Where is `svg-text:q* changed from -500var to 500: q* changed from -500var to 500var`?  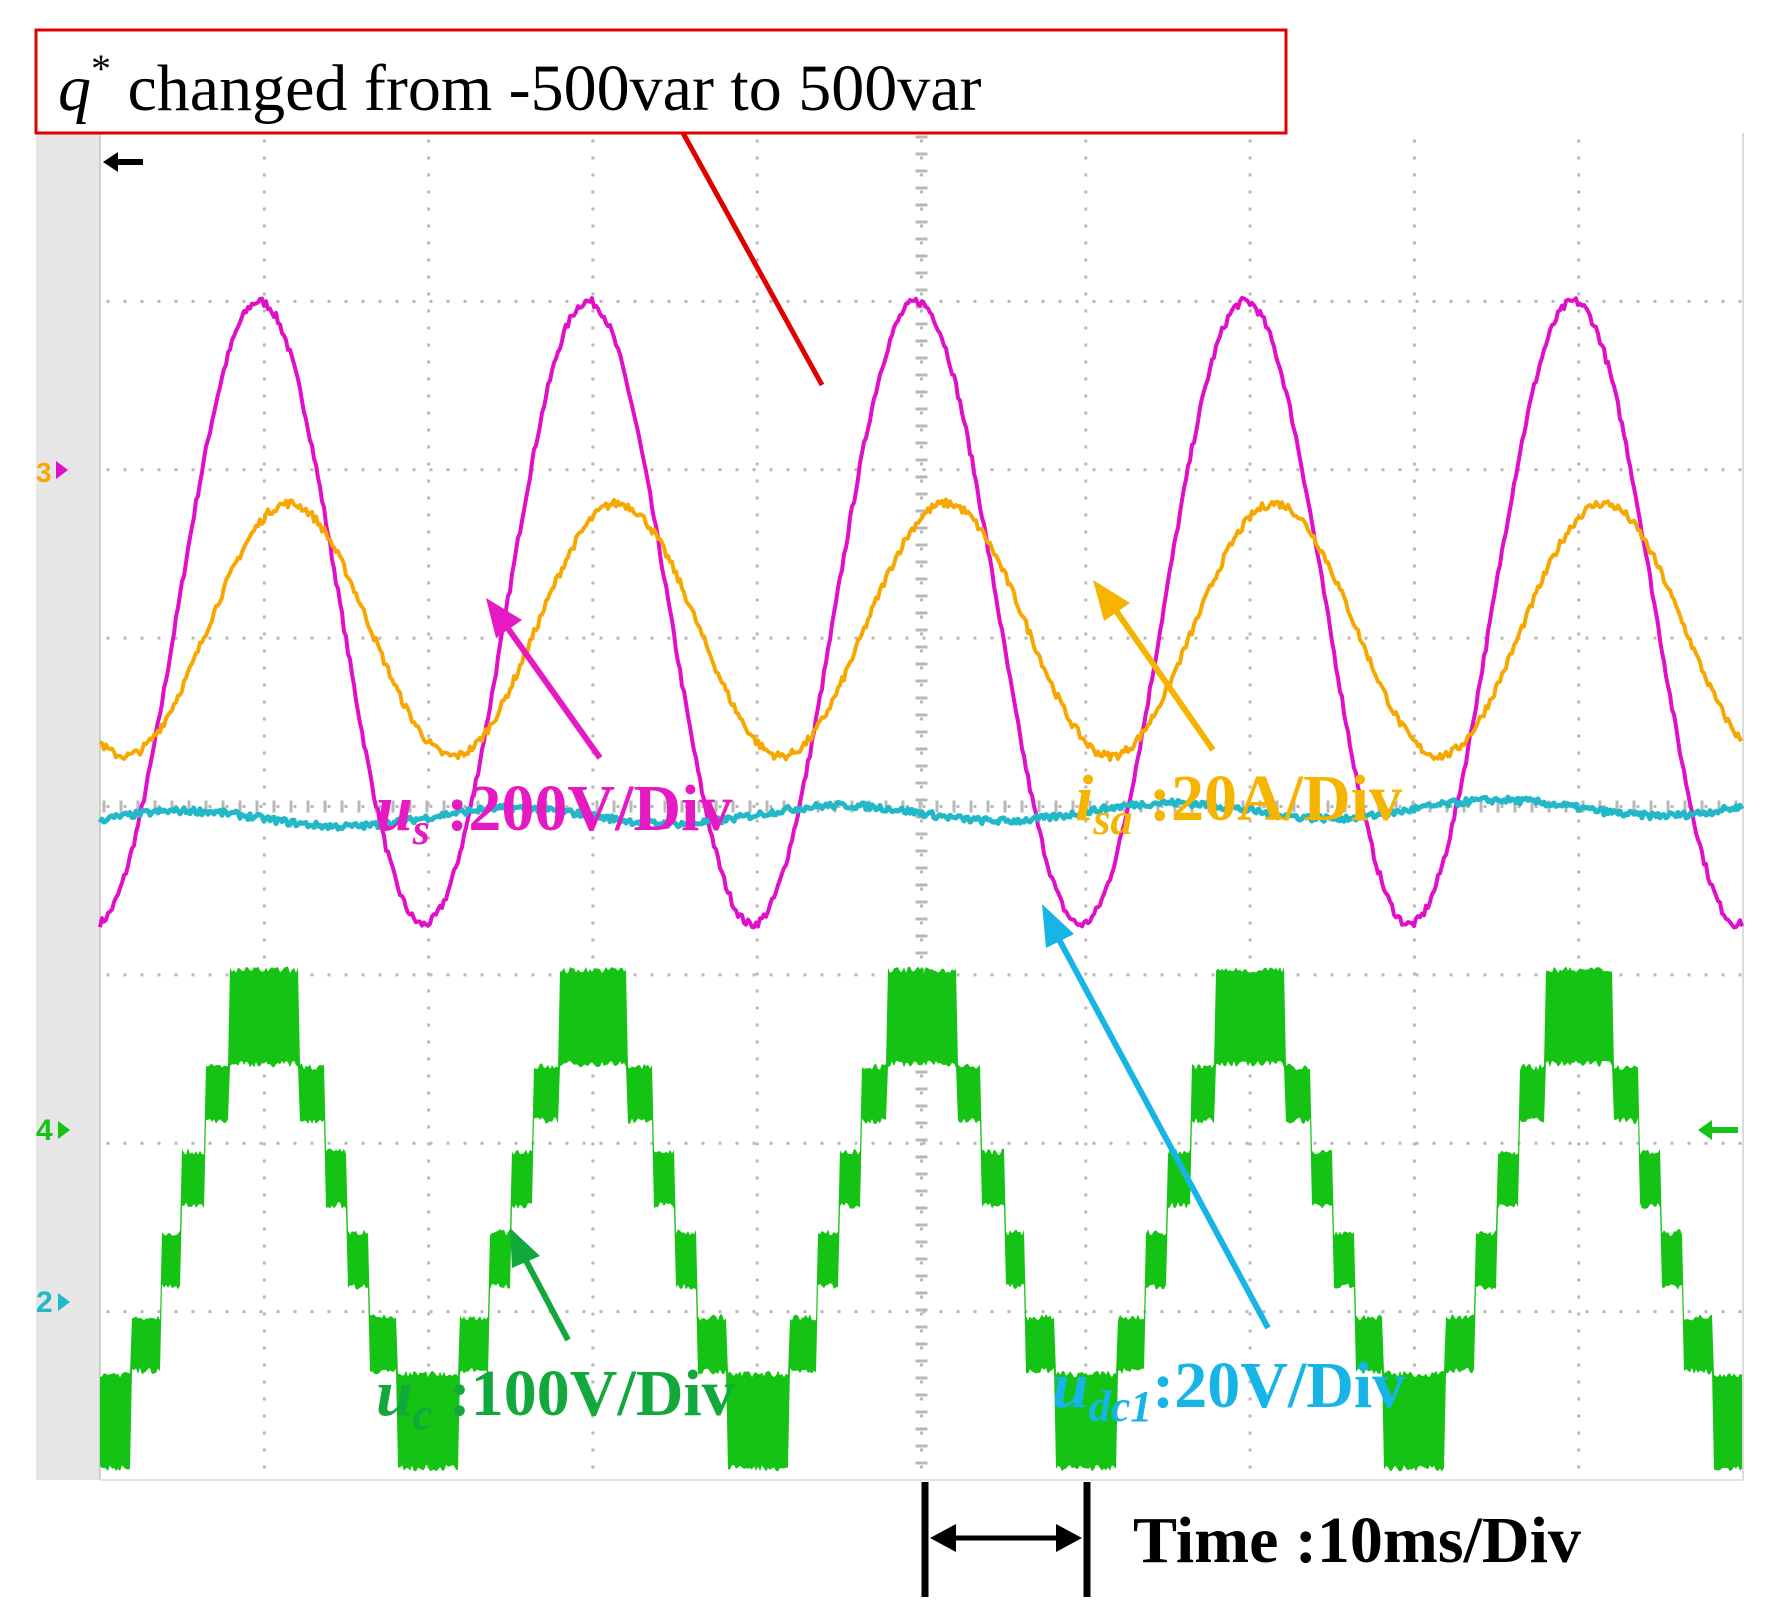 svg-text:q* changed from -500var to 500: q* changed from -500var to 500var is located at coordinates (520, 85).